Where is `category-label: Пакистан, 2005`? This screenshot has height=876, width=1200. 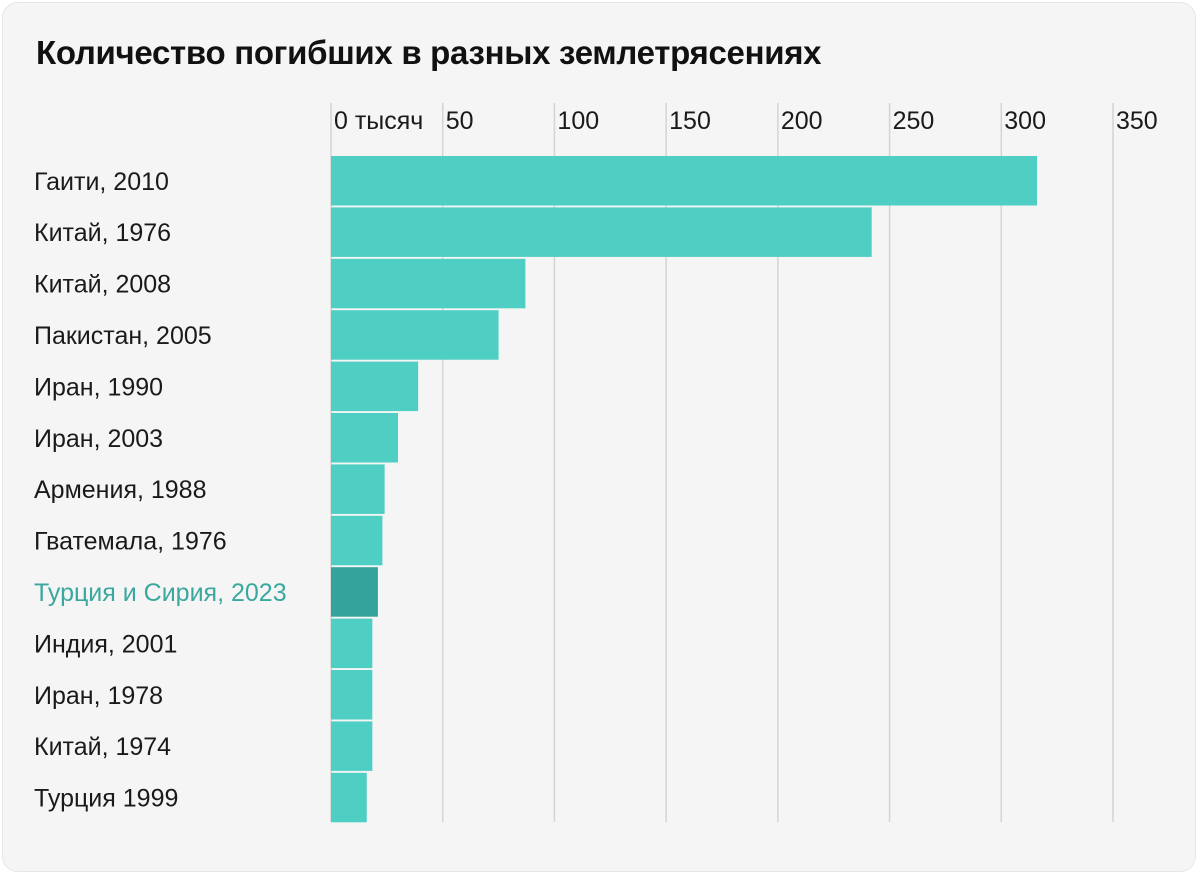 category-label: Пакистан, 2005 is located at coordinates (123, 336).